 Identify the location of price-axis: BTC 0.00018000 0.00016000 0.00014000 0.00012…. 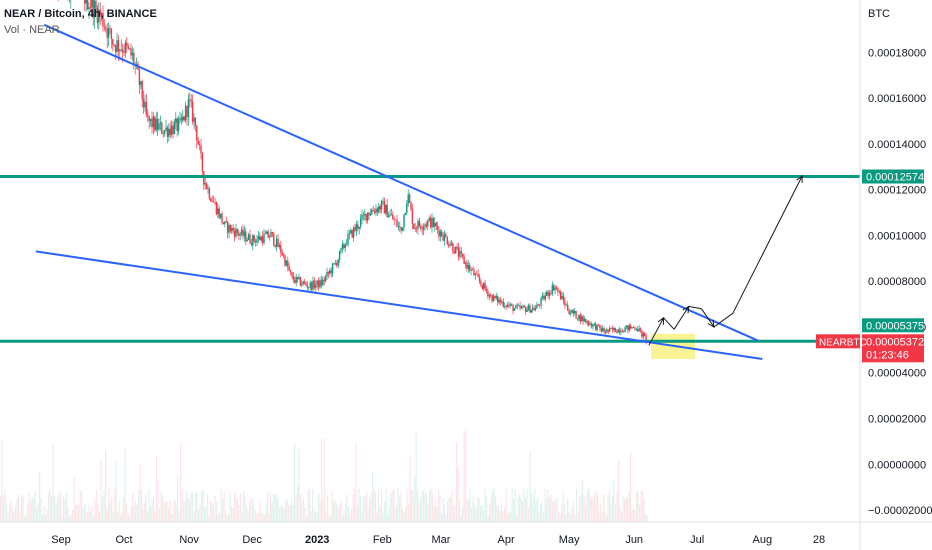
(895, 275).